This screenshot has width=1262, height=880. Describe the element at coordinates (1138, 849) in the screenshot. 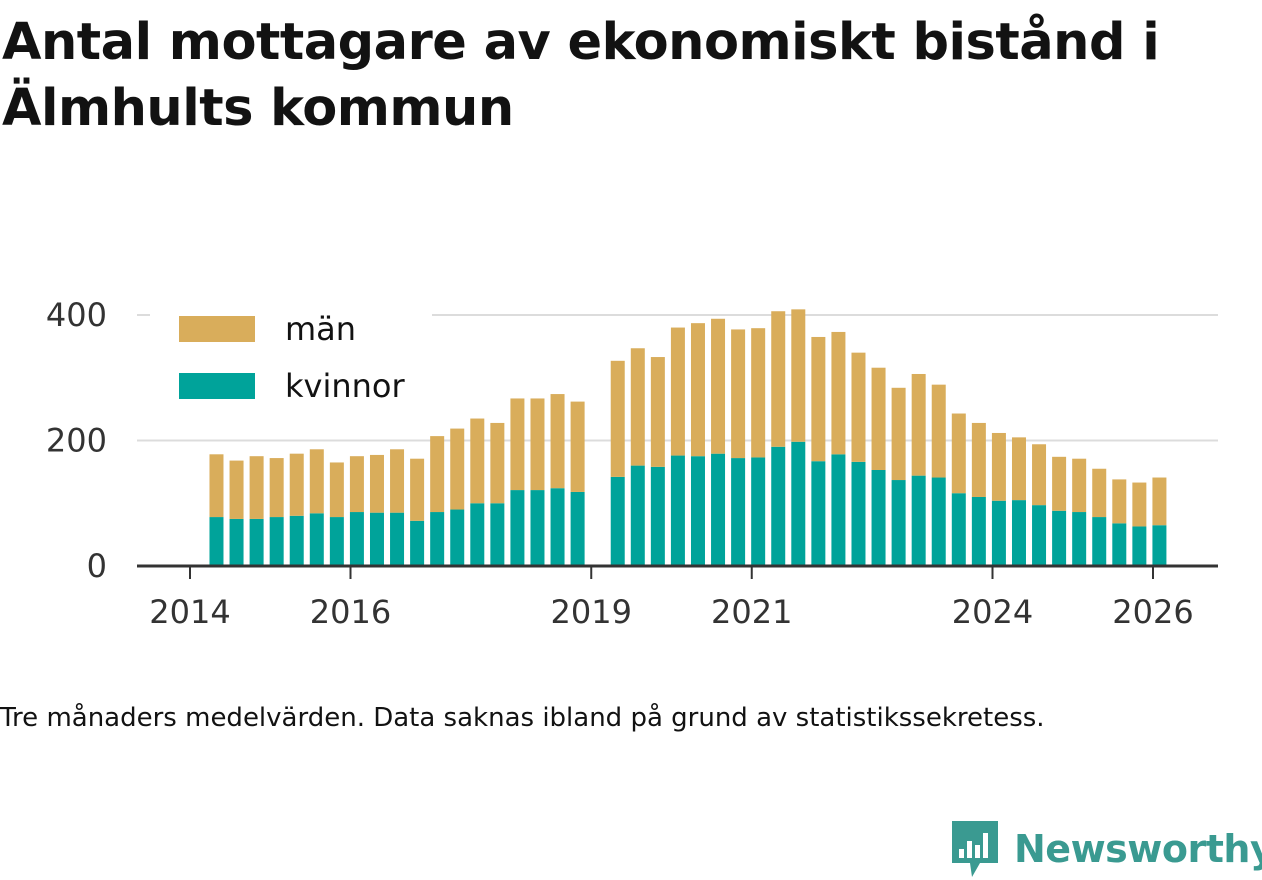

I see `brand-name: Newsworthy` at that location.